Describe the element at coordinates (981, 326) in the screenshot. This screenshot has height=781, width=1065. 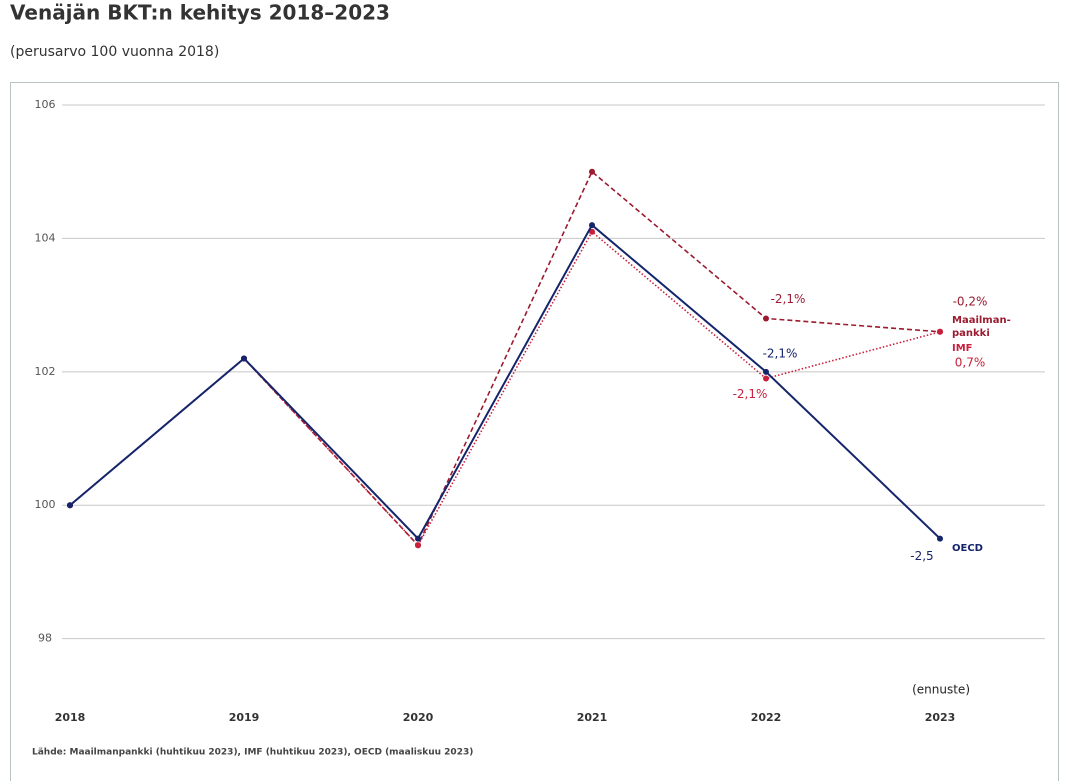
I see `series-name: Maailman-pankki` at that location.